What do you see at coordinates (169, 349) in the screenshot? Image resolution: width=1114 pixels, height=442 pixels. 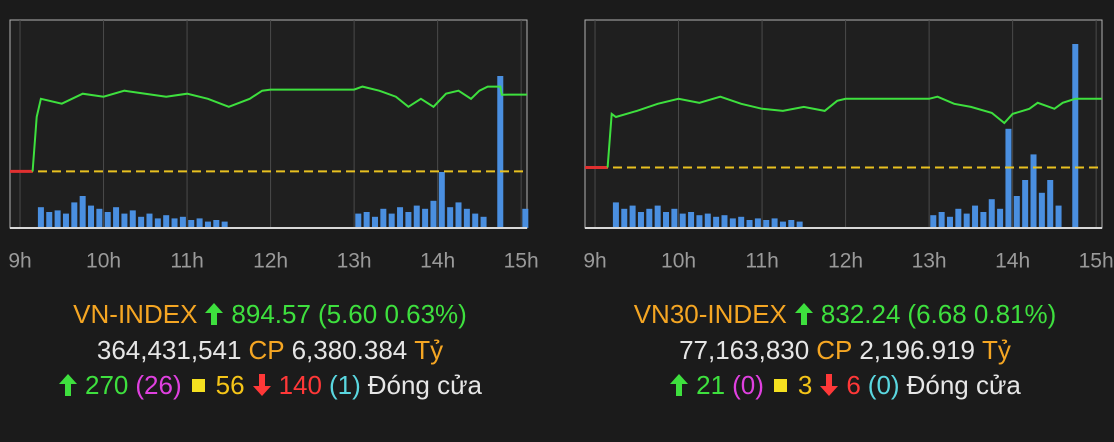 I see `volume: 364,431,541` at bounding box center [169, 349].